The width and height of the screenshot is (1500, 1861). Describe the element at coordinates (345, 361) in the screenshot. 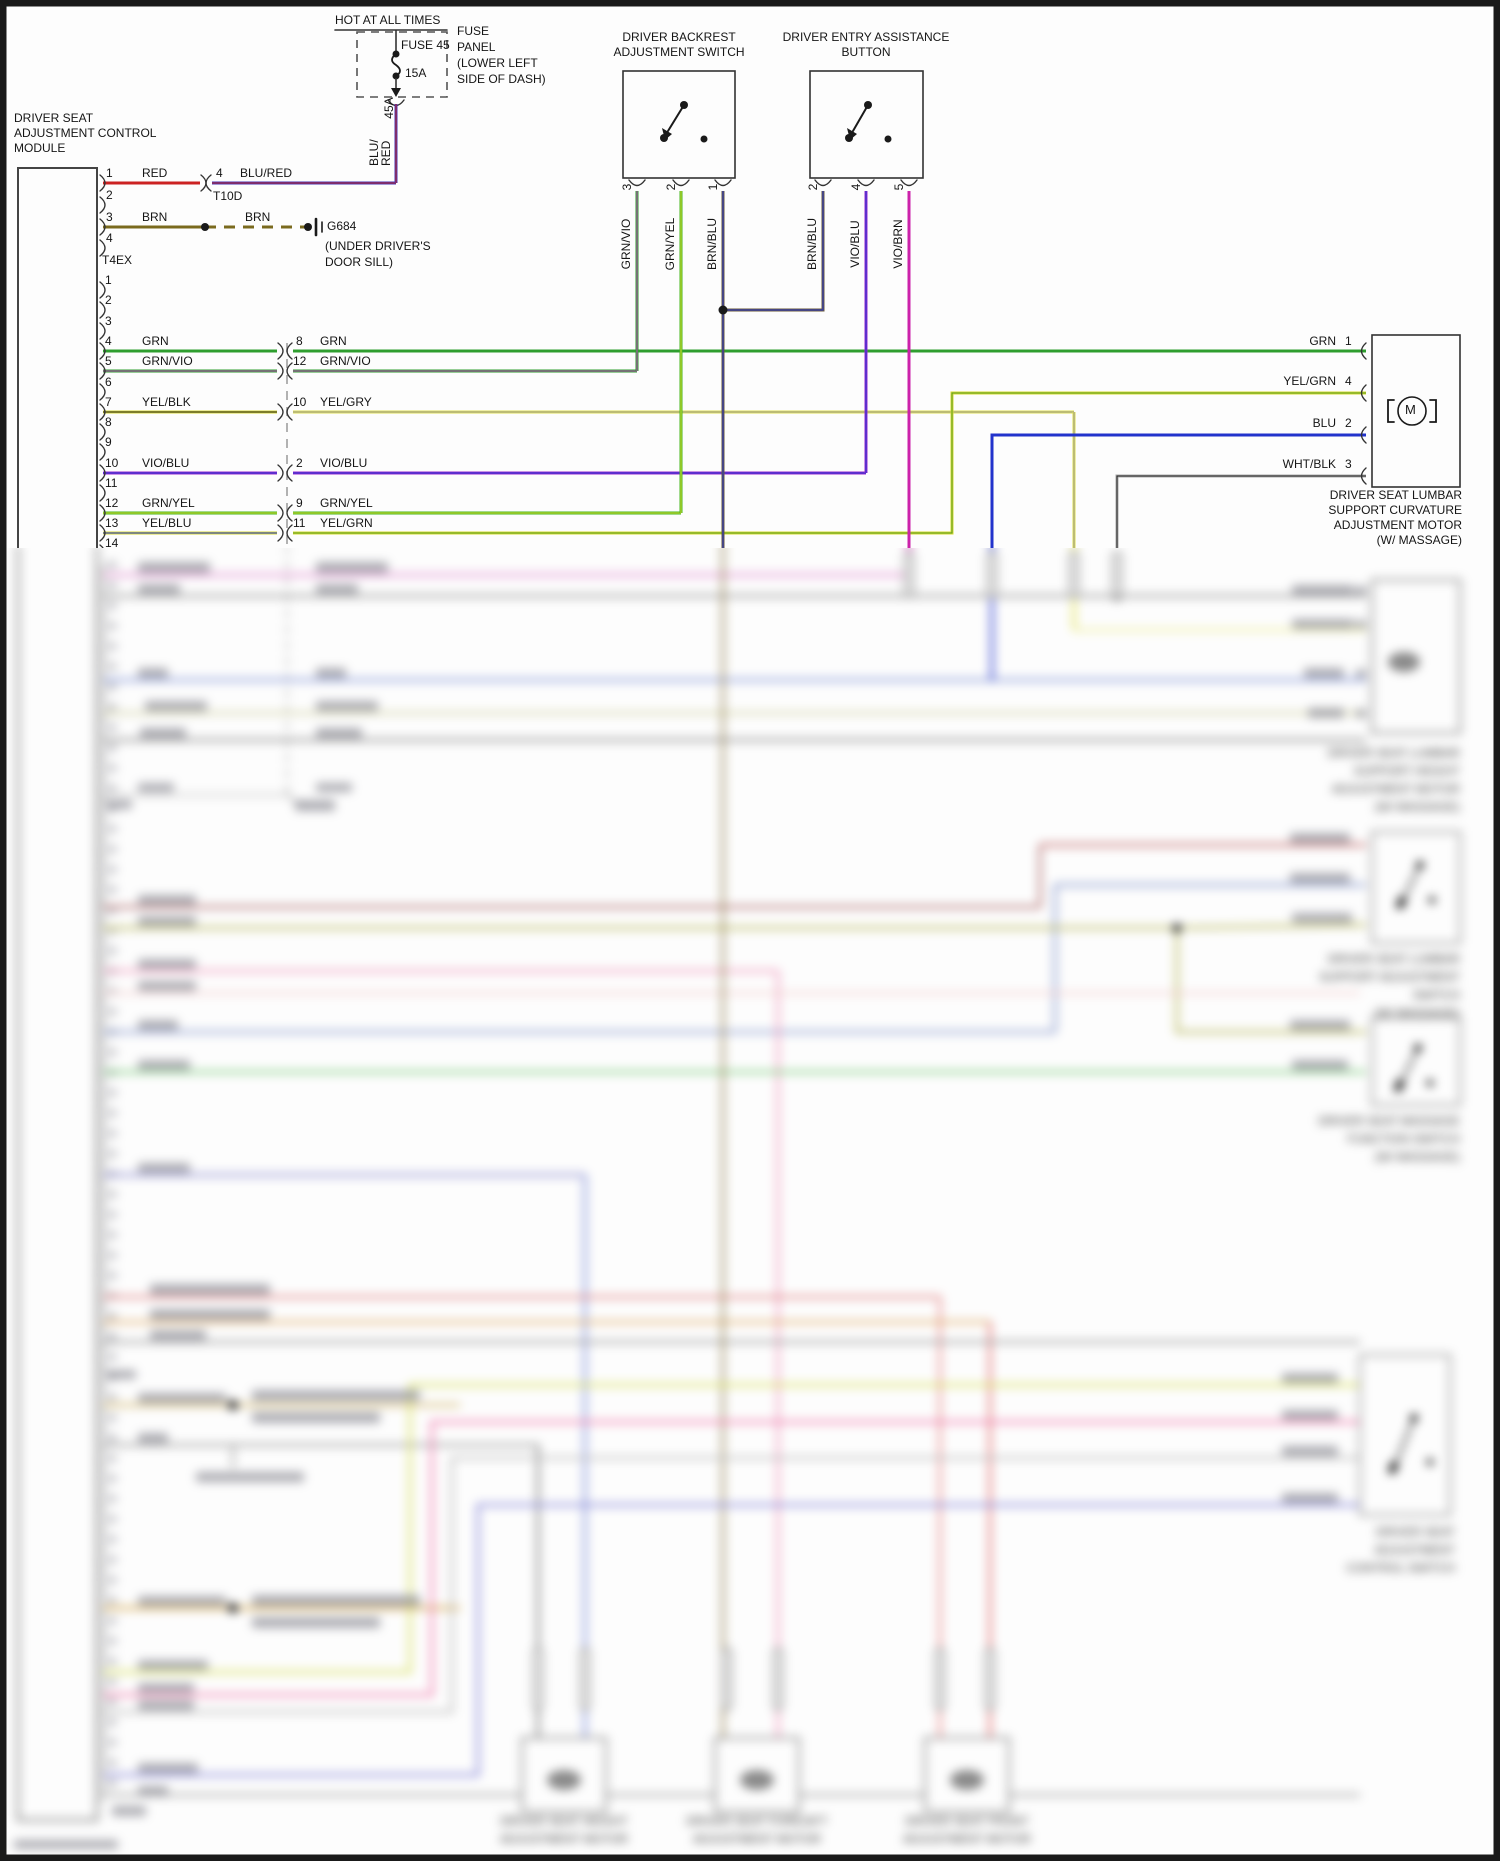

I see `row-right-label: GRN/VIO` at that location.